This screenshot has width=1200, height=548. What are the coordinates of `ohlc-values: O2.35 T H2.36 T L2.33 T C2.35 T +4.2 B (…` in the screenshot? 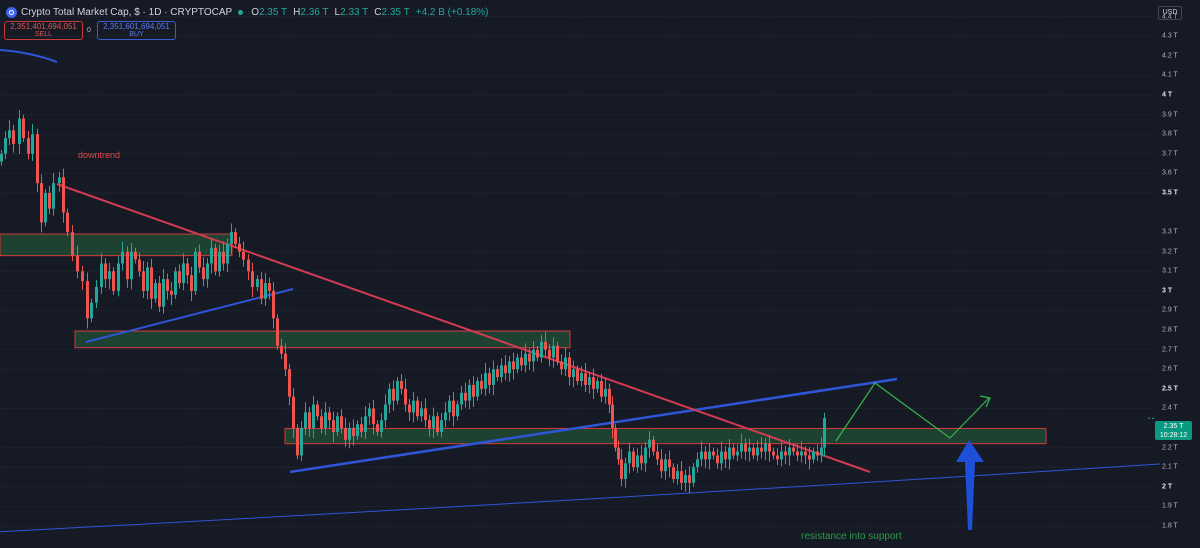 It's located at (369, 12).